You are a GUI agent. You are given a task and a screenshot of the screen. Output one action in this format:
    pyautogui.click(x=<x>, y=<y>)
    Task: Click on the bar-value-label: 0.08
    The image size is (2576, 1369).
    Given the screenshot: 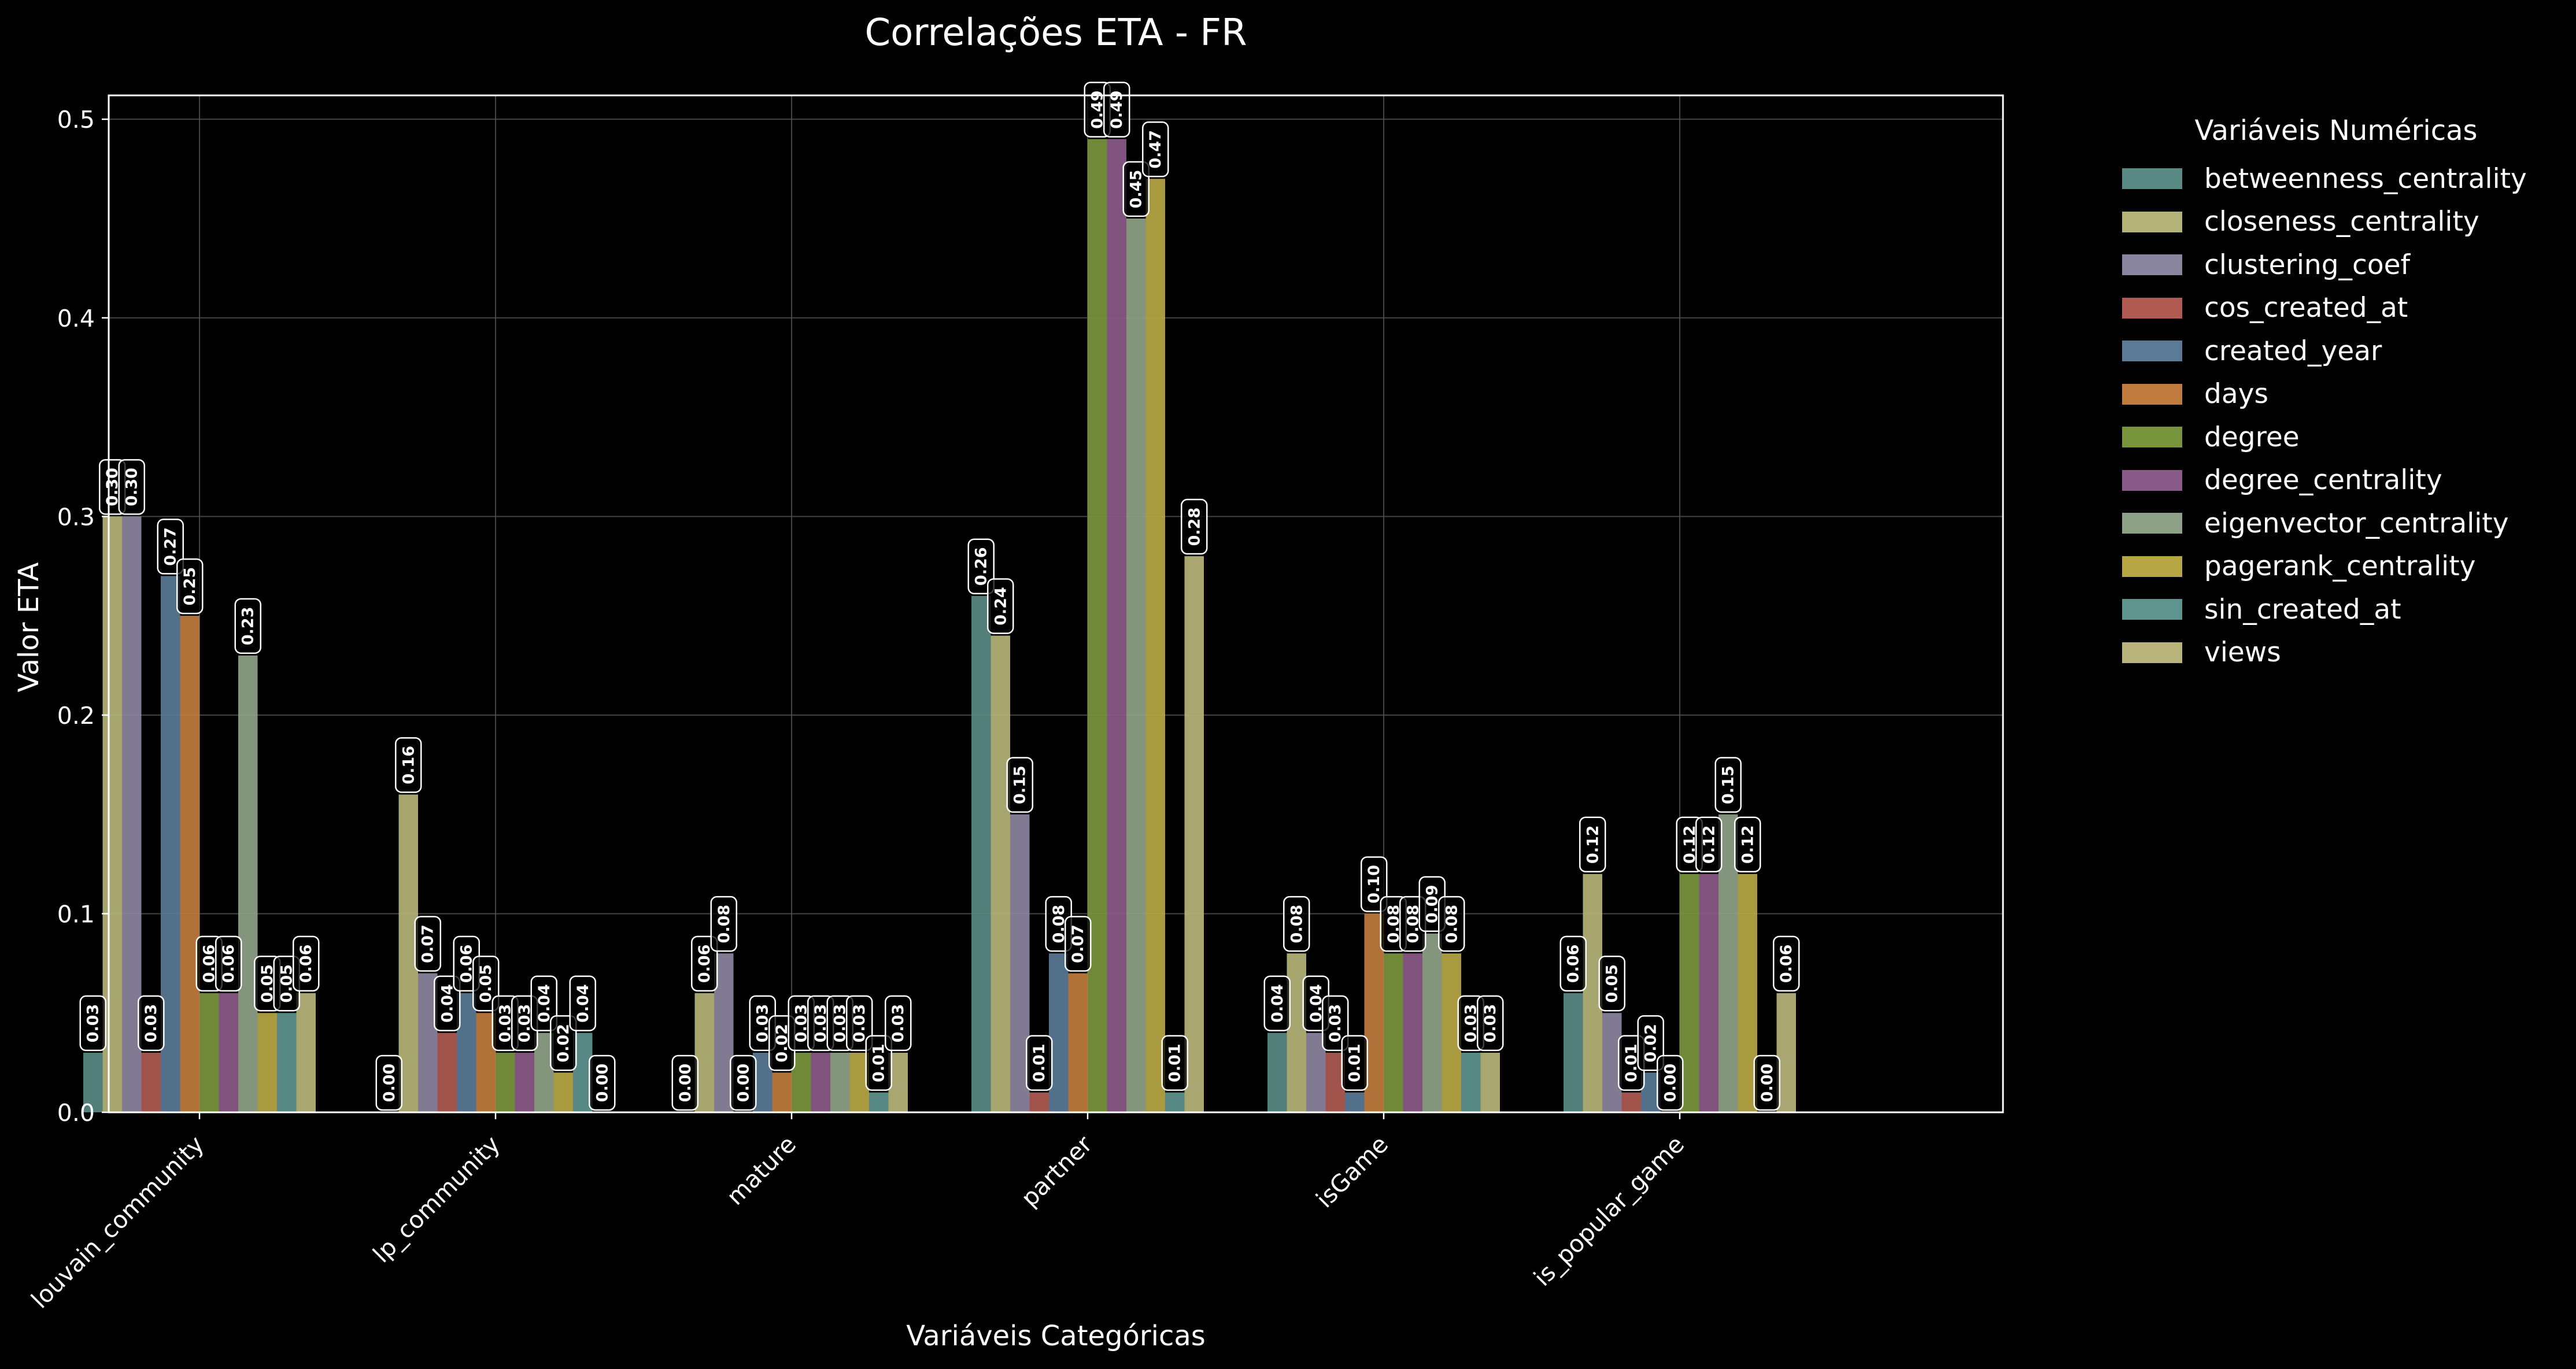 What is the action you would take?
    pyautogui.click(x=724, y=924)
    